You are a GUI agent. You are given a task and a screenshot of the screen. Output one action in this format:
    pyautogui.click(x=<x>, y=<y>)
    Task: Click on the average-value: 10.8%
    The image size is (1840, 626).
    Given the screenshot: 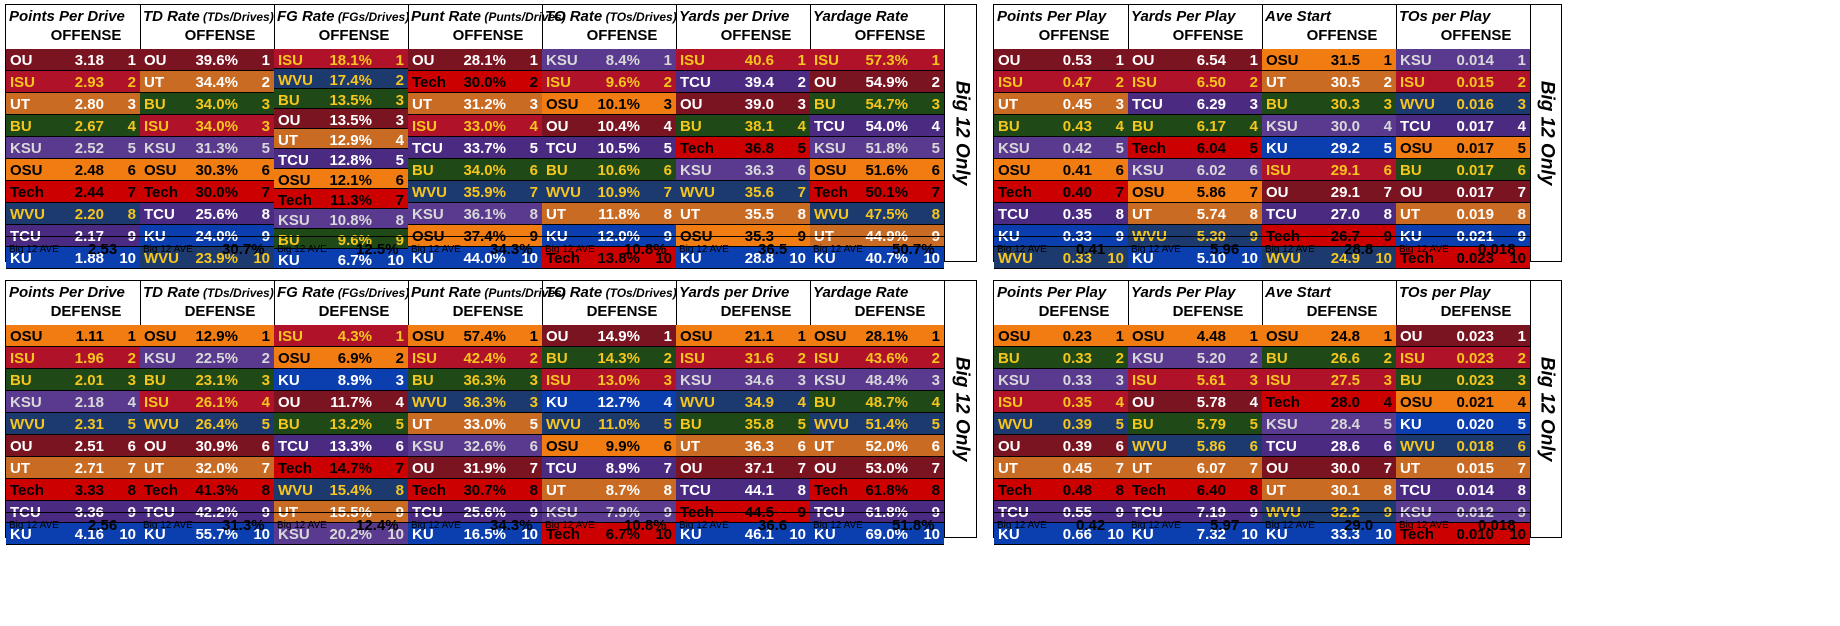 What is the action you would take?
    pyautogui.click(x=645, y=249)
    